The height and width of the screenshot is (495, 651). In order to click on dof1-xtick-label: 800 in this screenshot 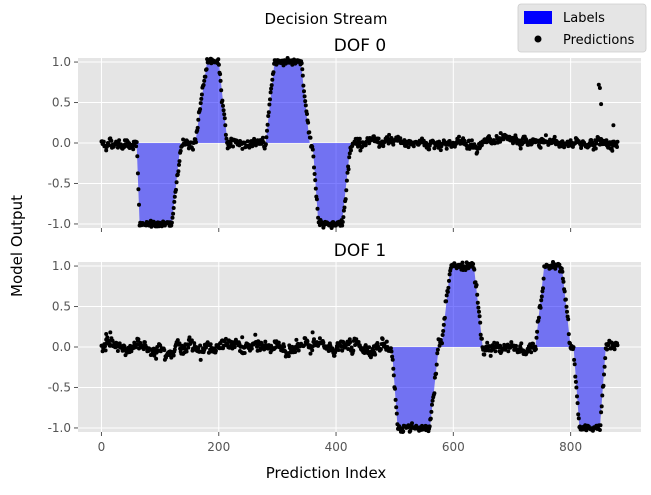, I will do `click(570, 447)`.